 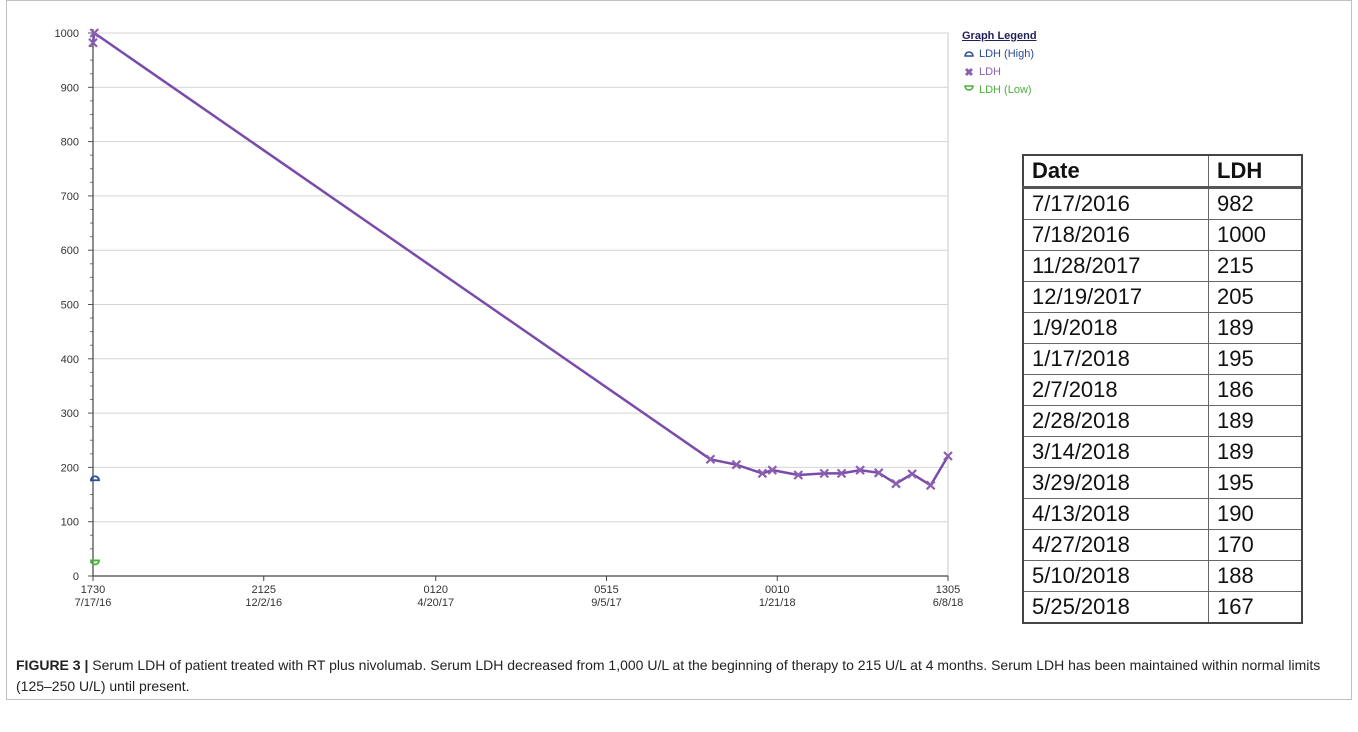 I want to click on table-header-row: Date LDH, so click(x=1162, y=171).